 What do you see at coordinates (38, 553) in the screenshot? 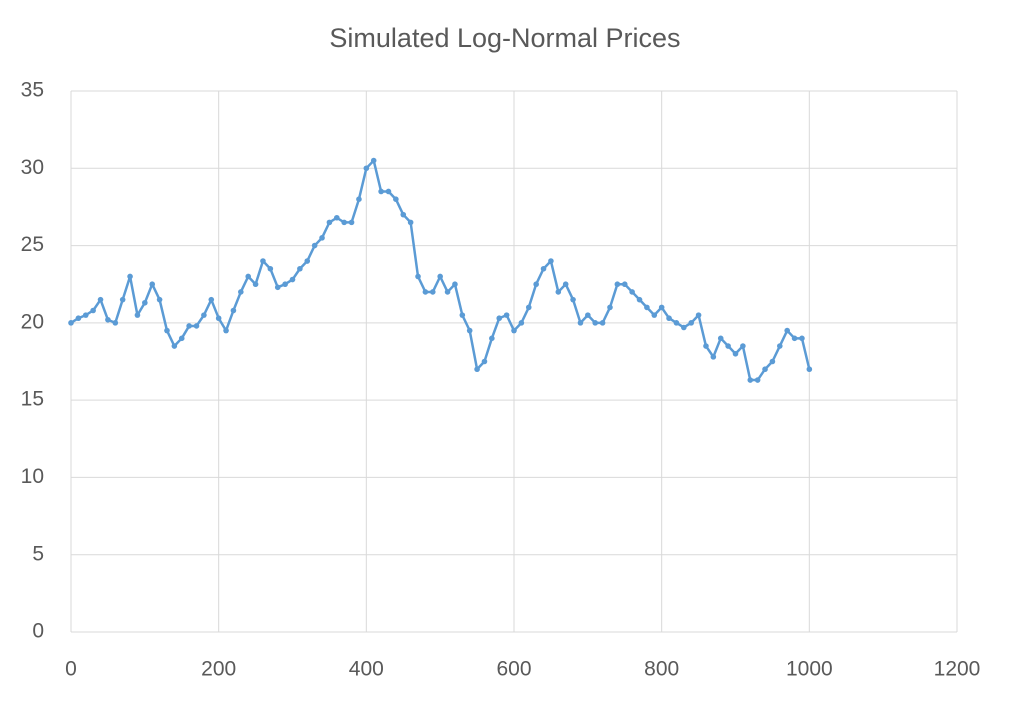
I see `y-tick-label: 5` at bounding box center [38, 553].